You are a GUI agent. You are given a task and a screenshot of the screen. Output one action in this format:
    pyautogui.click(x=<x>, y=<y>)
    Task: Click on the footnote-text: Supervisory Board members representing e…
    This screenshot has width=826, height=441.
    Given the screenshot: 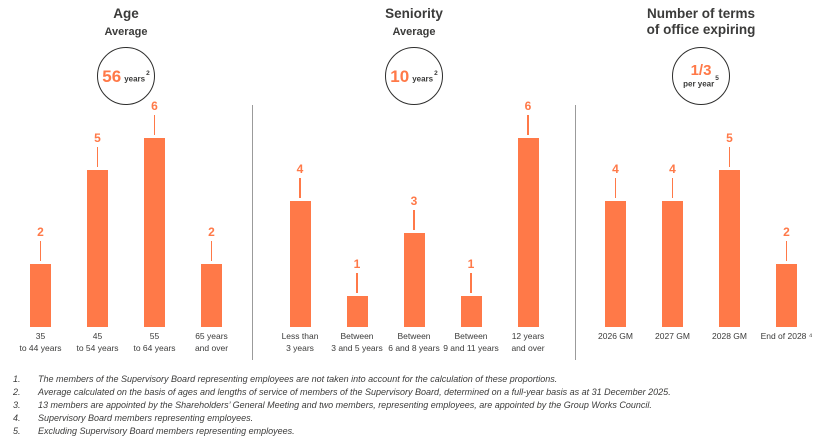 What is the action you would take?
    pyautogui.click(x=146, y=418)
    